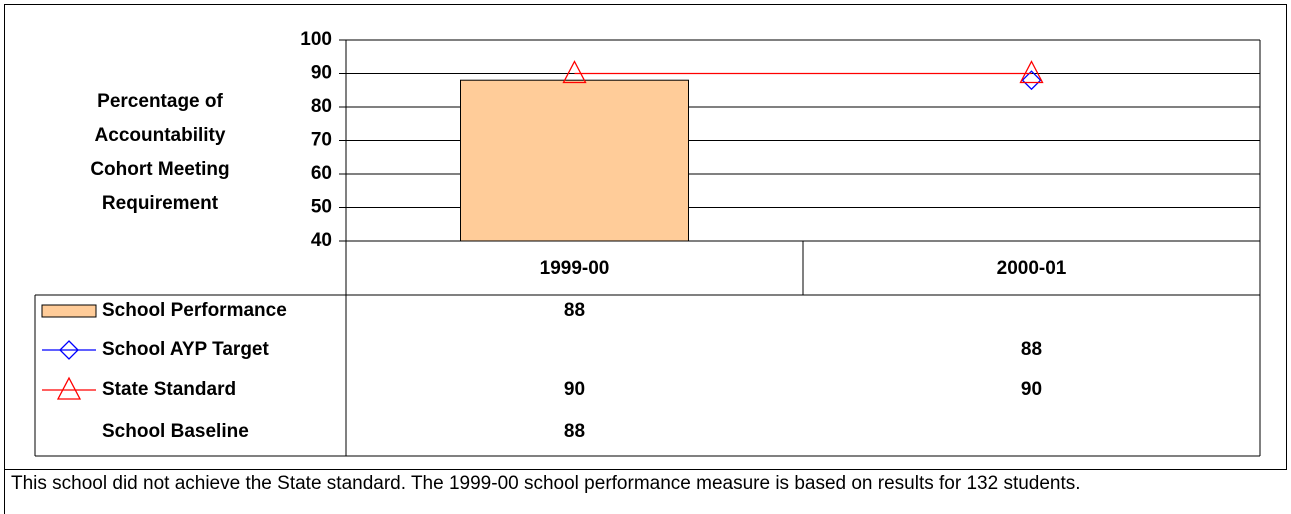 This screenshot has width=1291, height=514. I want to click on y-tick-label: 50, so click(321, 207).